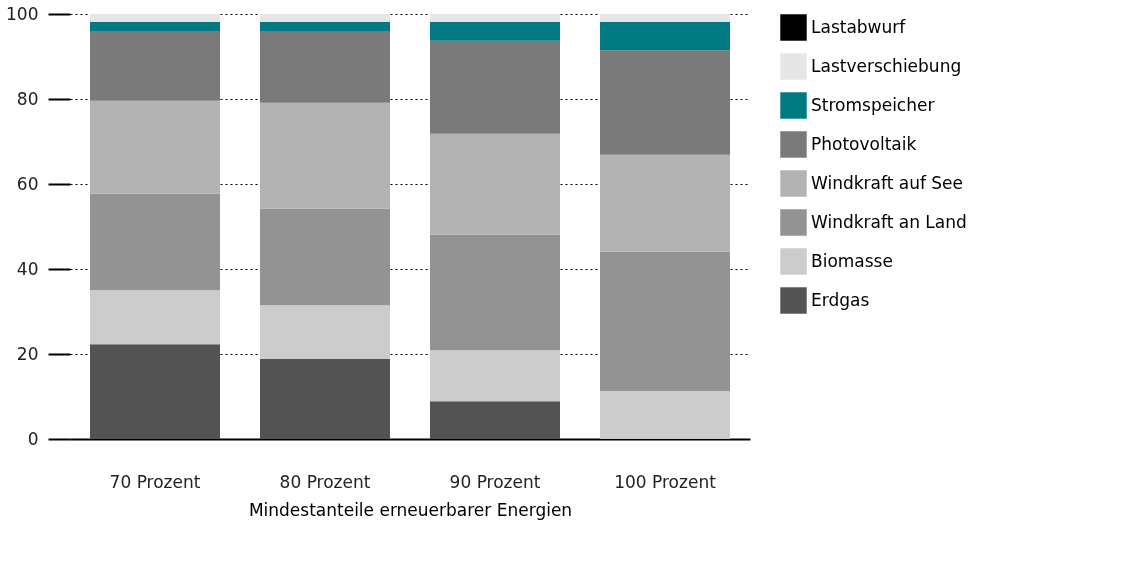 The image size is (1124, 567). I want to click on legend-label: Windkraft an Land, so click(889, 221).